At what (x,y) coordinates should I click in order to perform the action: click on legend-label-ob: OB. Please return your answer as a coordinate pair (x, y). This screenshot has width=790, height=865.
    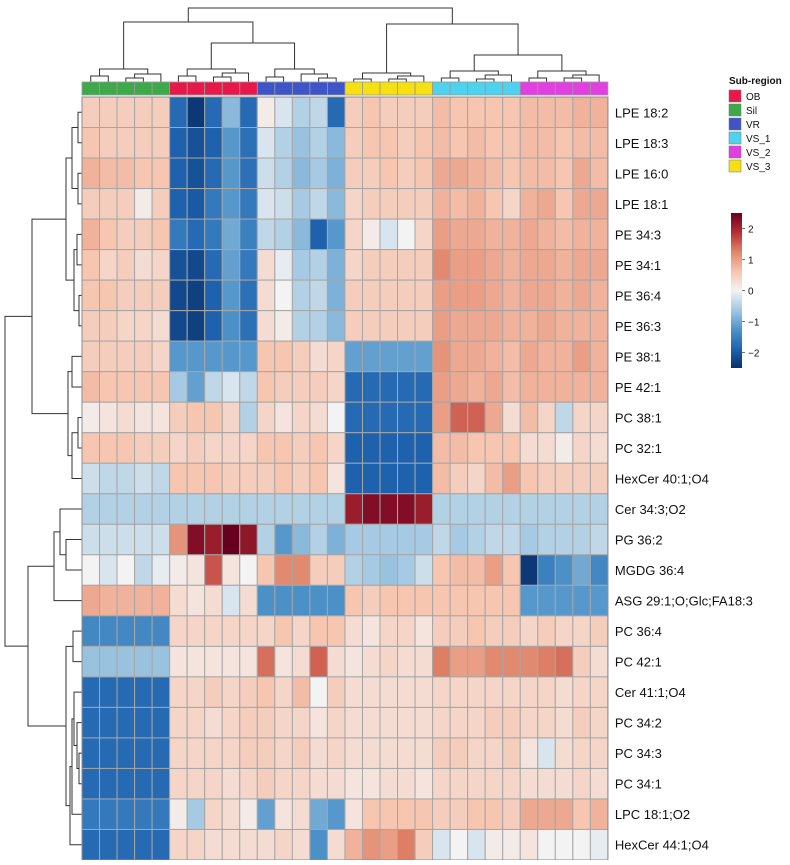
    Looking at the image, I should click on (753, 97).